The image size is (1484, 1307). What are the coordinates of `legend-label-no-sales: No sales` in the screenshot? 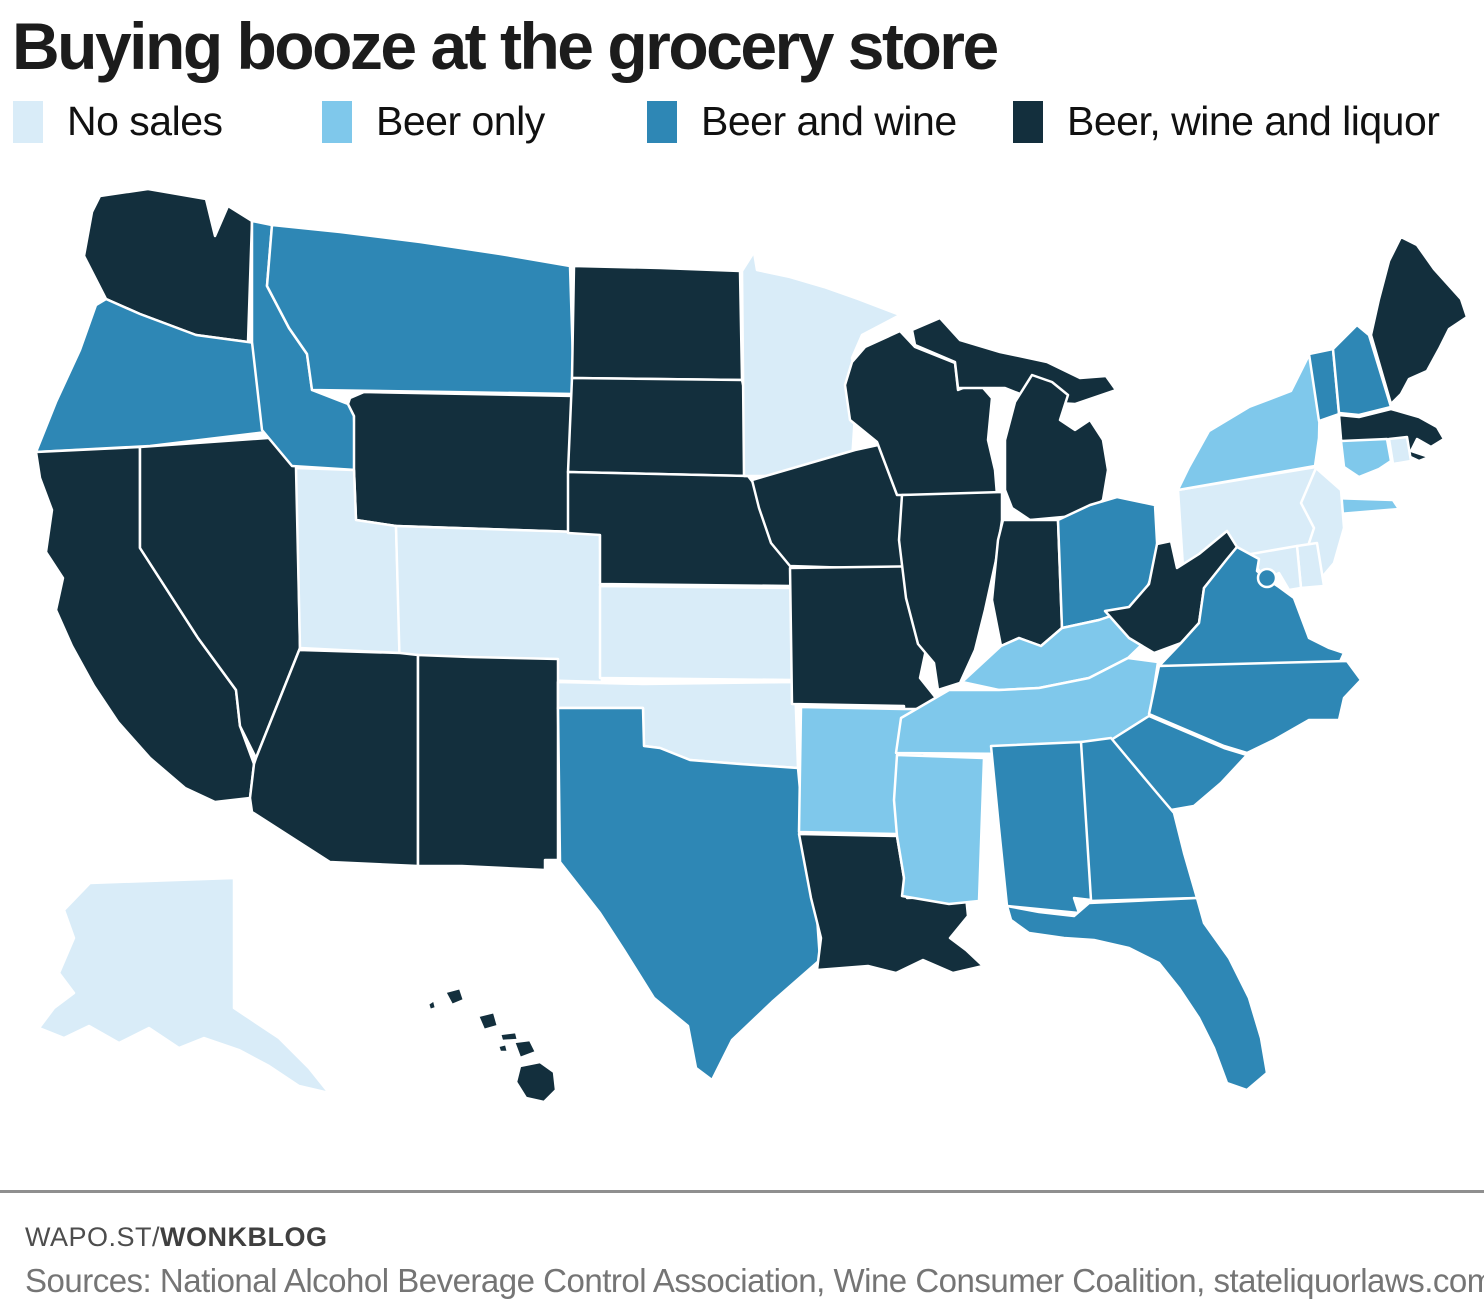 It's located at (145, 121).